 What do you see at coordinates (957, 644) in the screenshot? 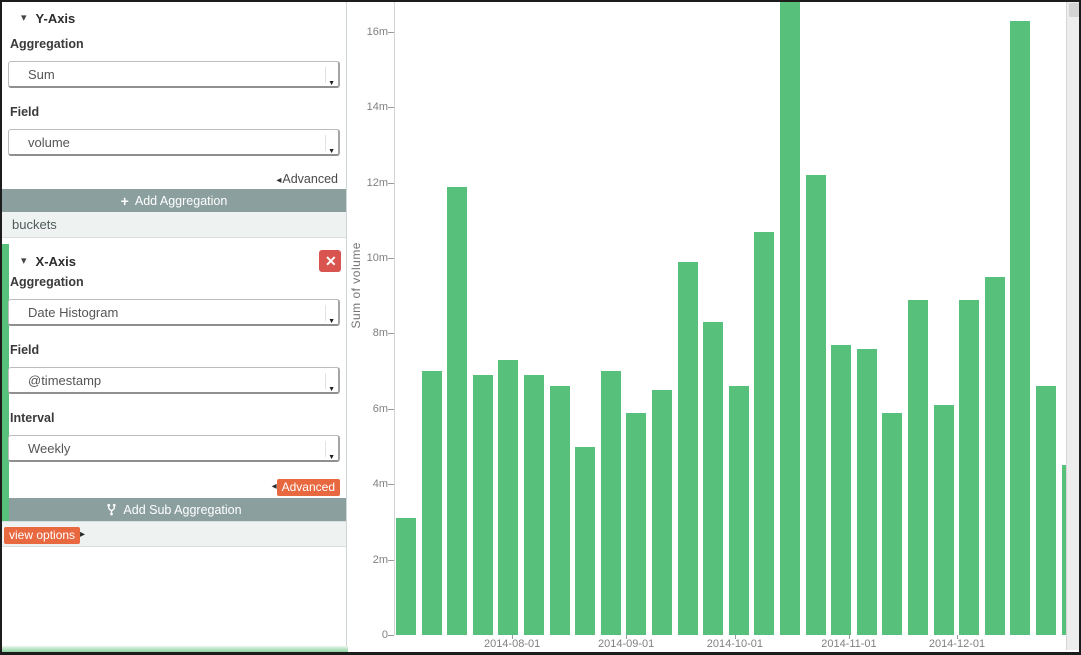
I see `x-tick-label: 2014-12-01` at bounding box center [957, 644].